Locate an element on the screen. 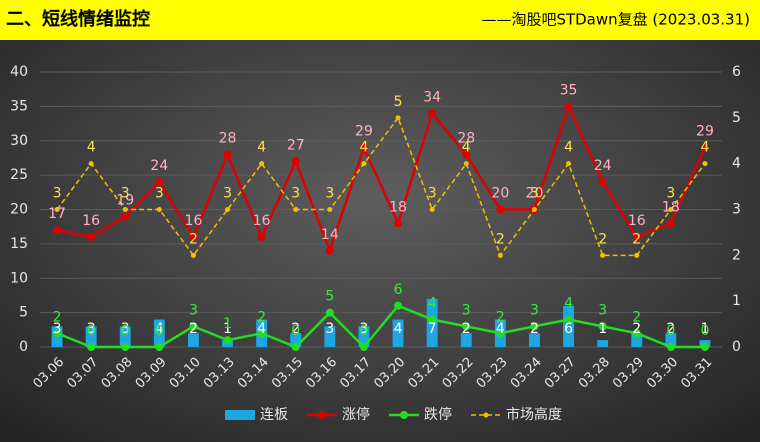 The image size is (760, 442). line is located at coordinates (380, 326).